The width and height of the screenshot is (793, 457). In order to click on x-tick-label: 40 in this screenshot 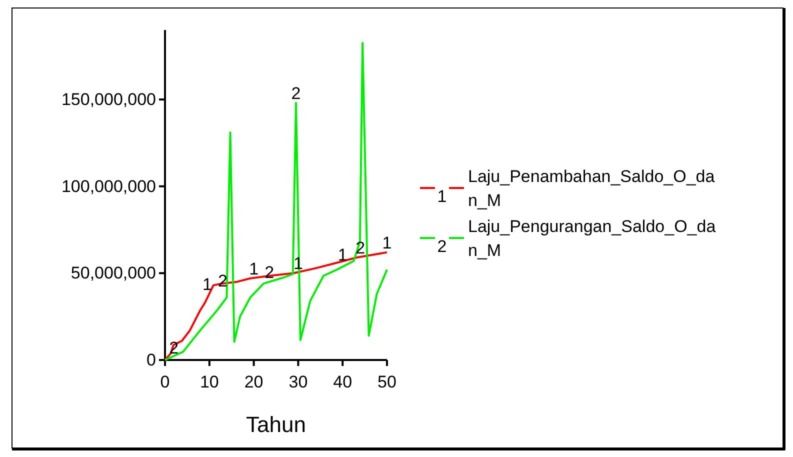, I will do `click(342, 382)`.